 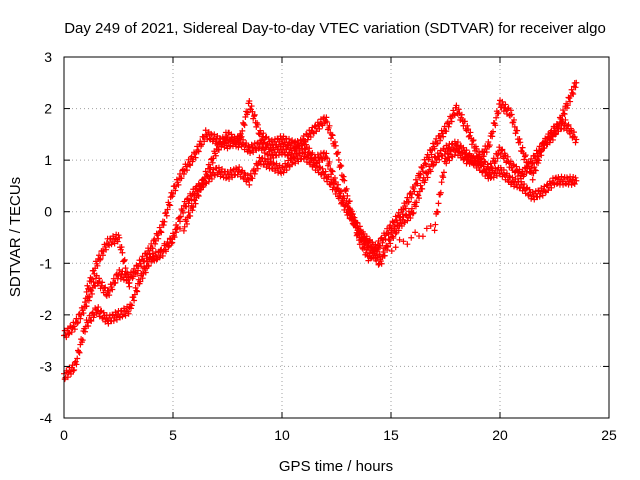 I want to click on x-tick-label: 10, so click(x=282, y=435).